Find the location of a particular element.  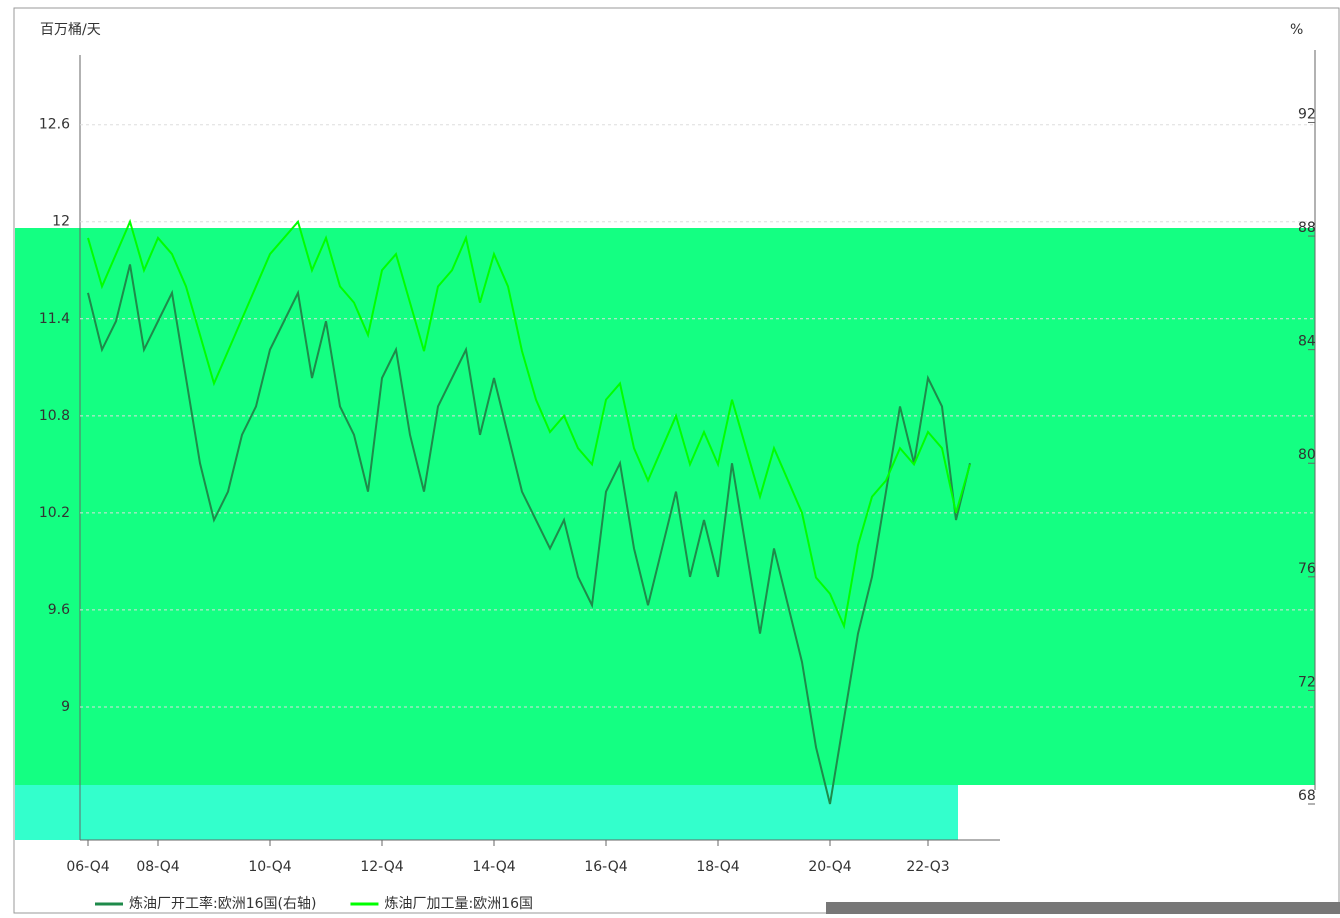

y2-tick-label: 84 is located at coordinates (1307, 342).